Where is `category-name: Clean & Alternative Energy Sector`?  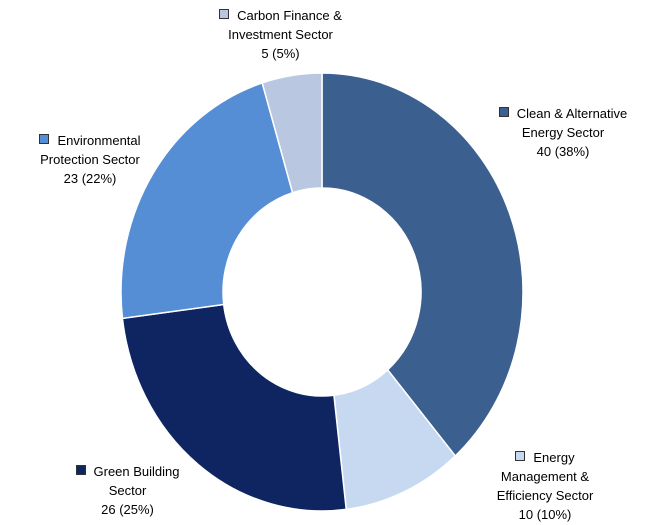
category-name: Clean & Alternative Energy Sector is located at coordinates (572, 123).